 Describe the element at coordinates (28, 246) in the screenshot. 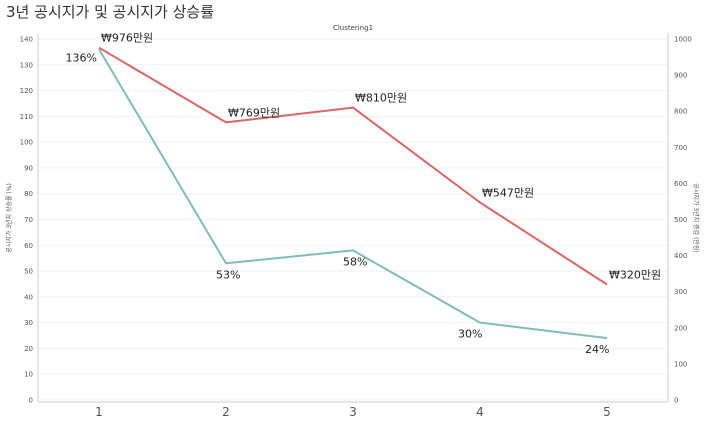

I see `left-tick-label: 60` at that location.